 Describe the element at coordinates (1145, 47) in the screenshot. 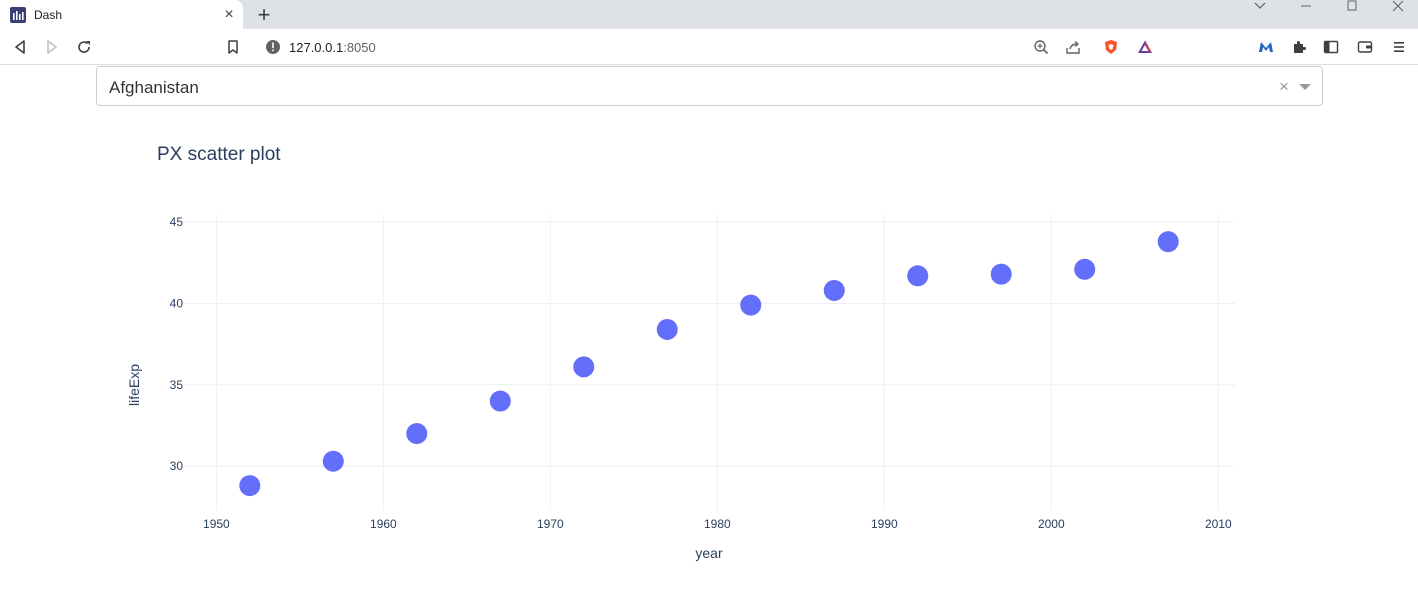

I see `brave-rewards-icon` at that location.